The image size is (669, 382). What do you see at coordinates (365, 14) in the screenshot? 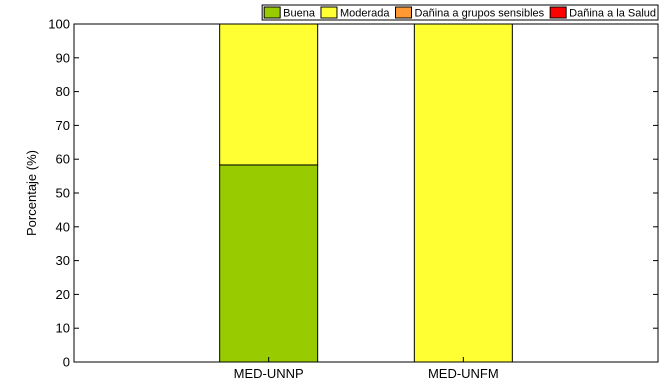
I see `legend-label: Moderada` at bounding box center [365, 14].